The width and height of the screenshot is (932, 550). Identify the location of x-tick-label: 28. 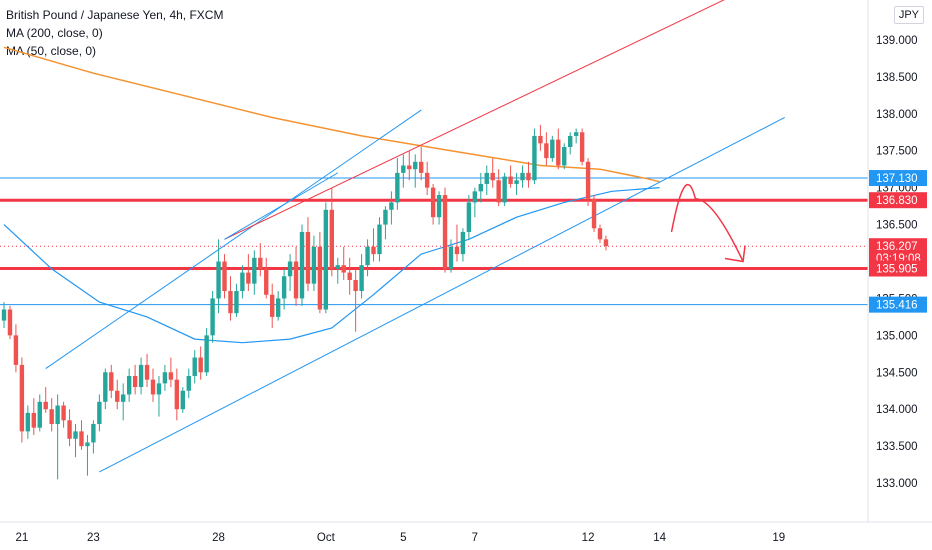
(218, 538).